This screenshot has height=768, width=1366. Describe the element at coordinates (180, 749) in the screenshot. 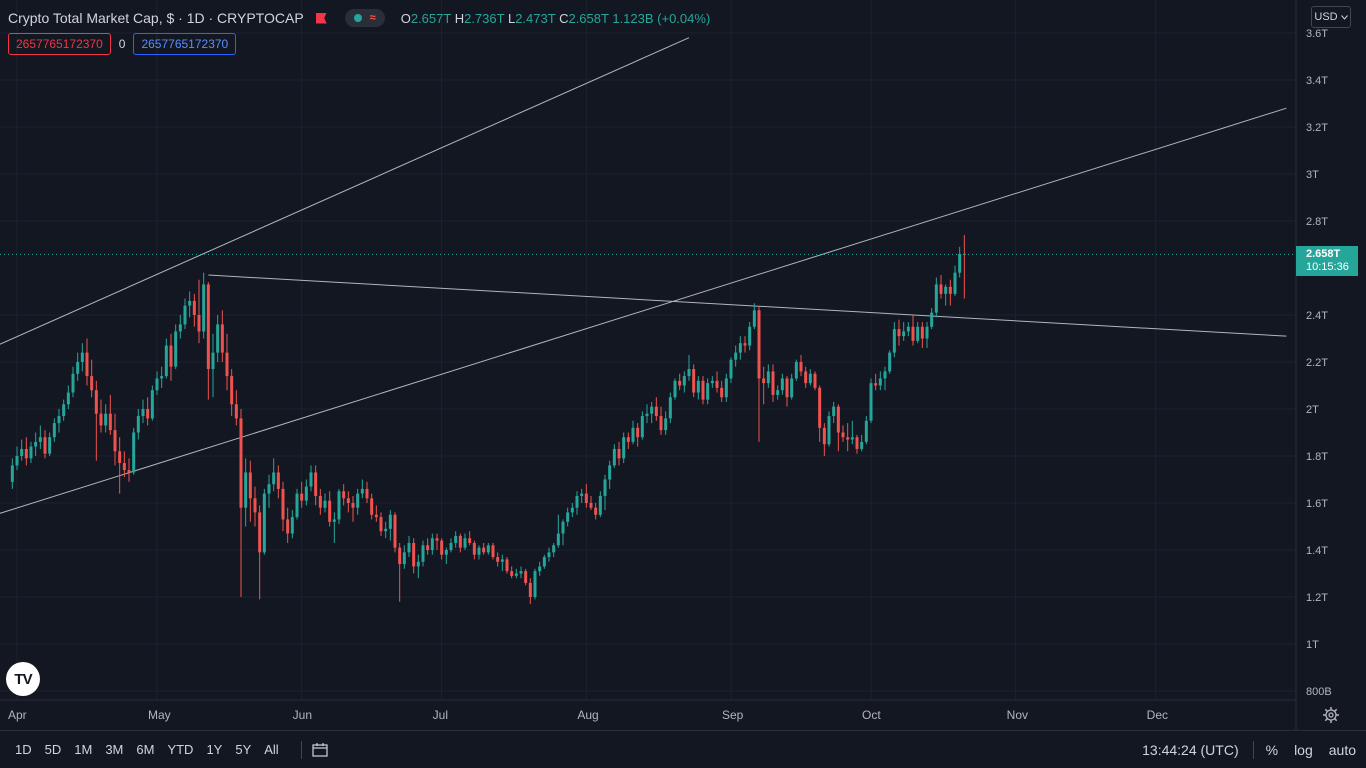

I see `range-ytd: YTD` at that location.